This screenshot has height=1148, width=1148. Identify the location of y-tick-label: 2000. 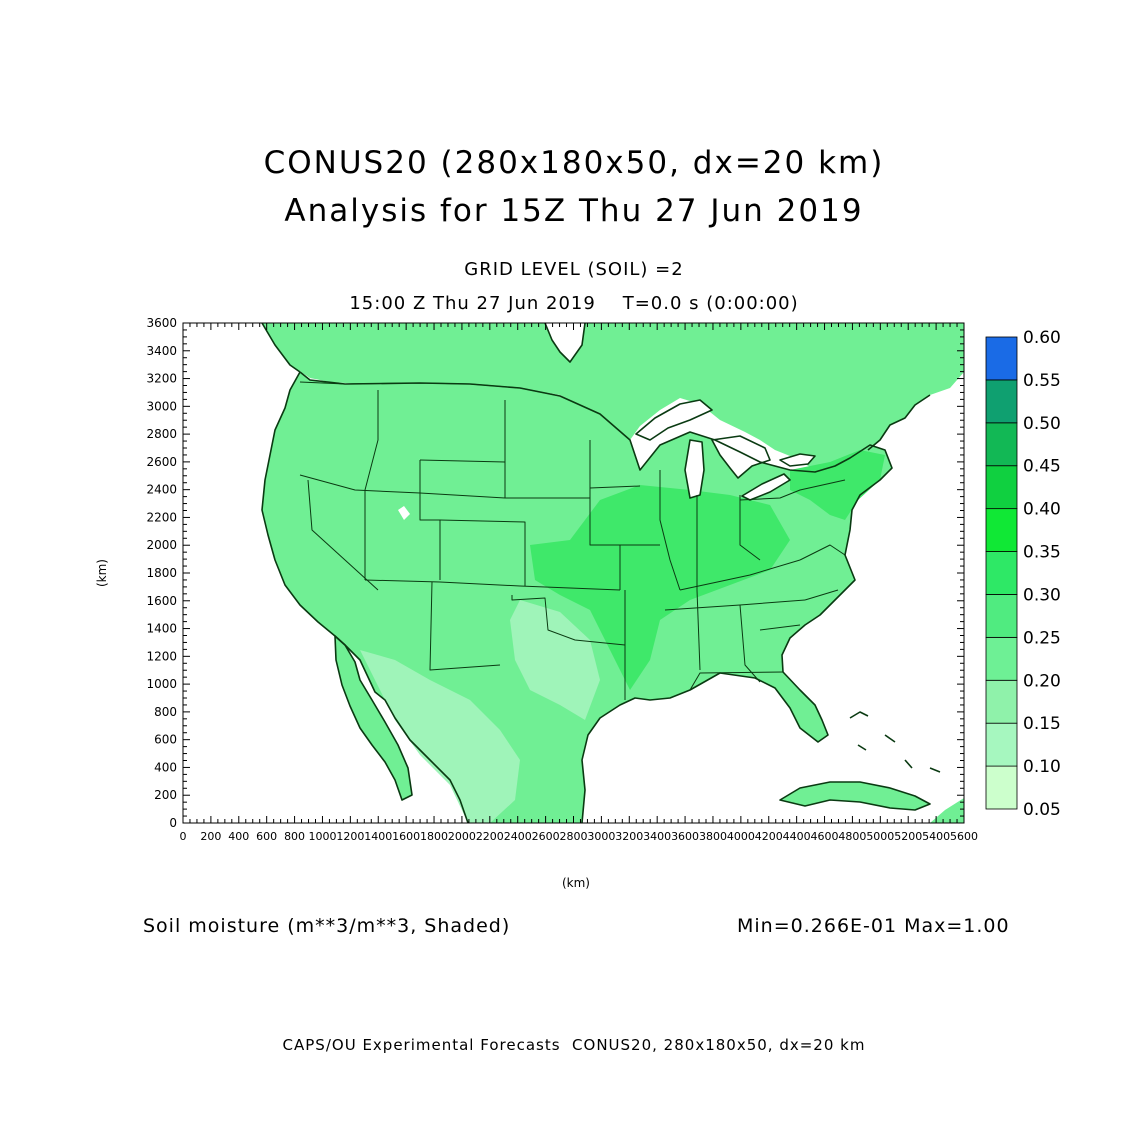
(161, 545).